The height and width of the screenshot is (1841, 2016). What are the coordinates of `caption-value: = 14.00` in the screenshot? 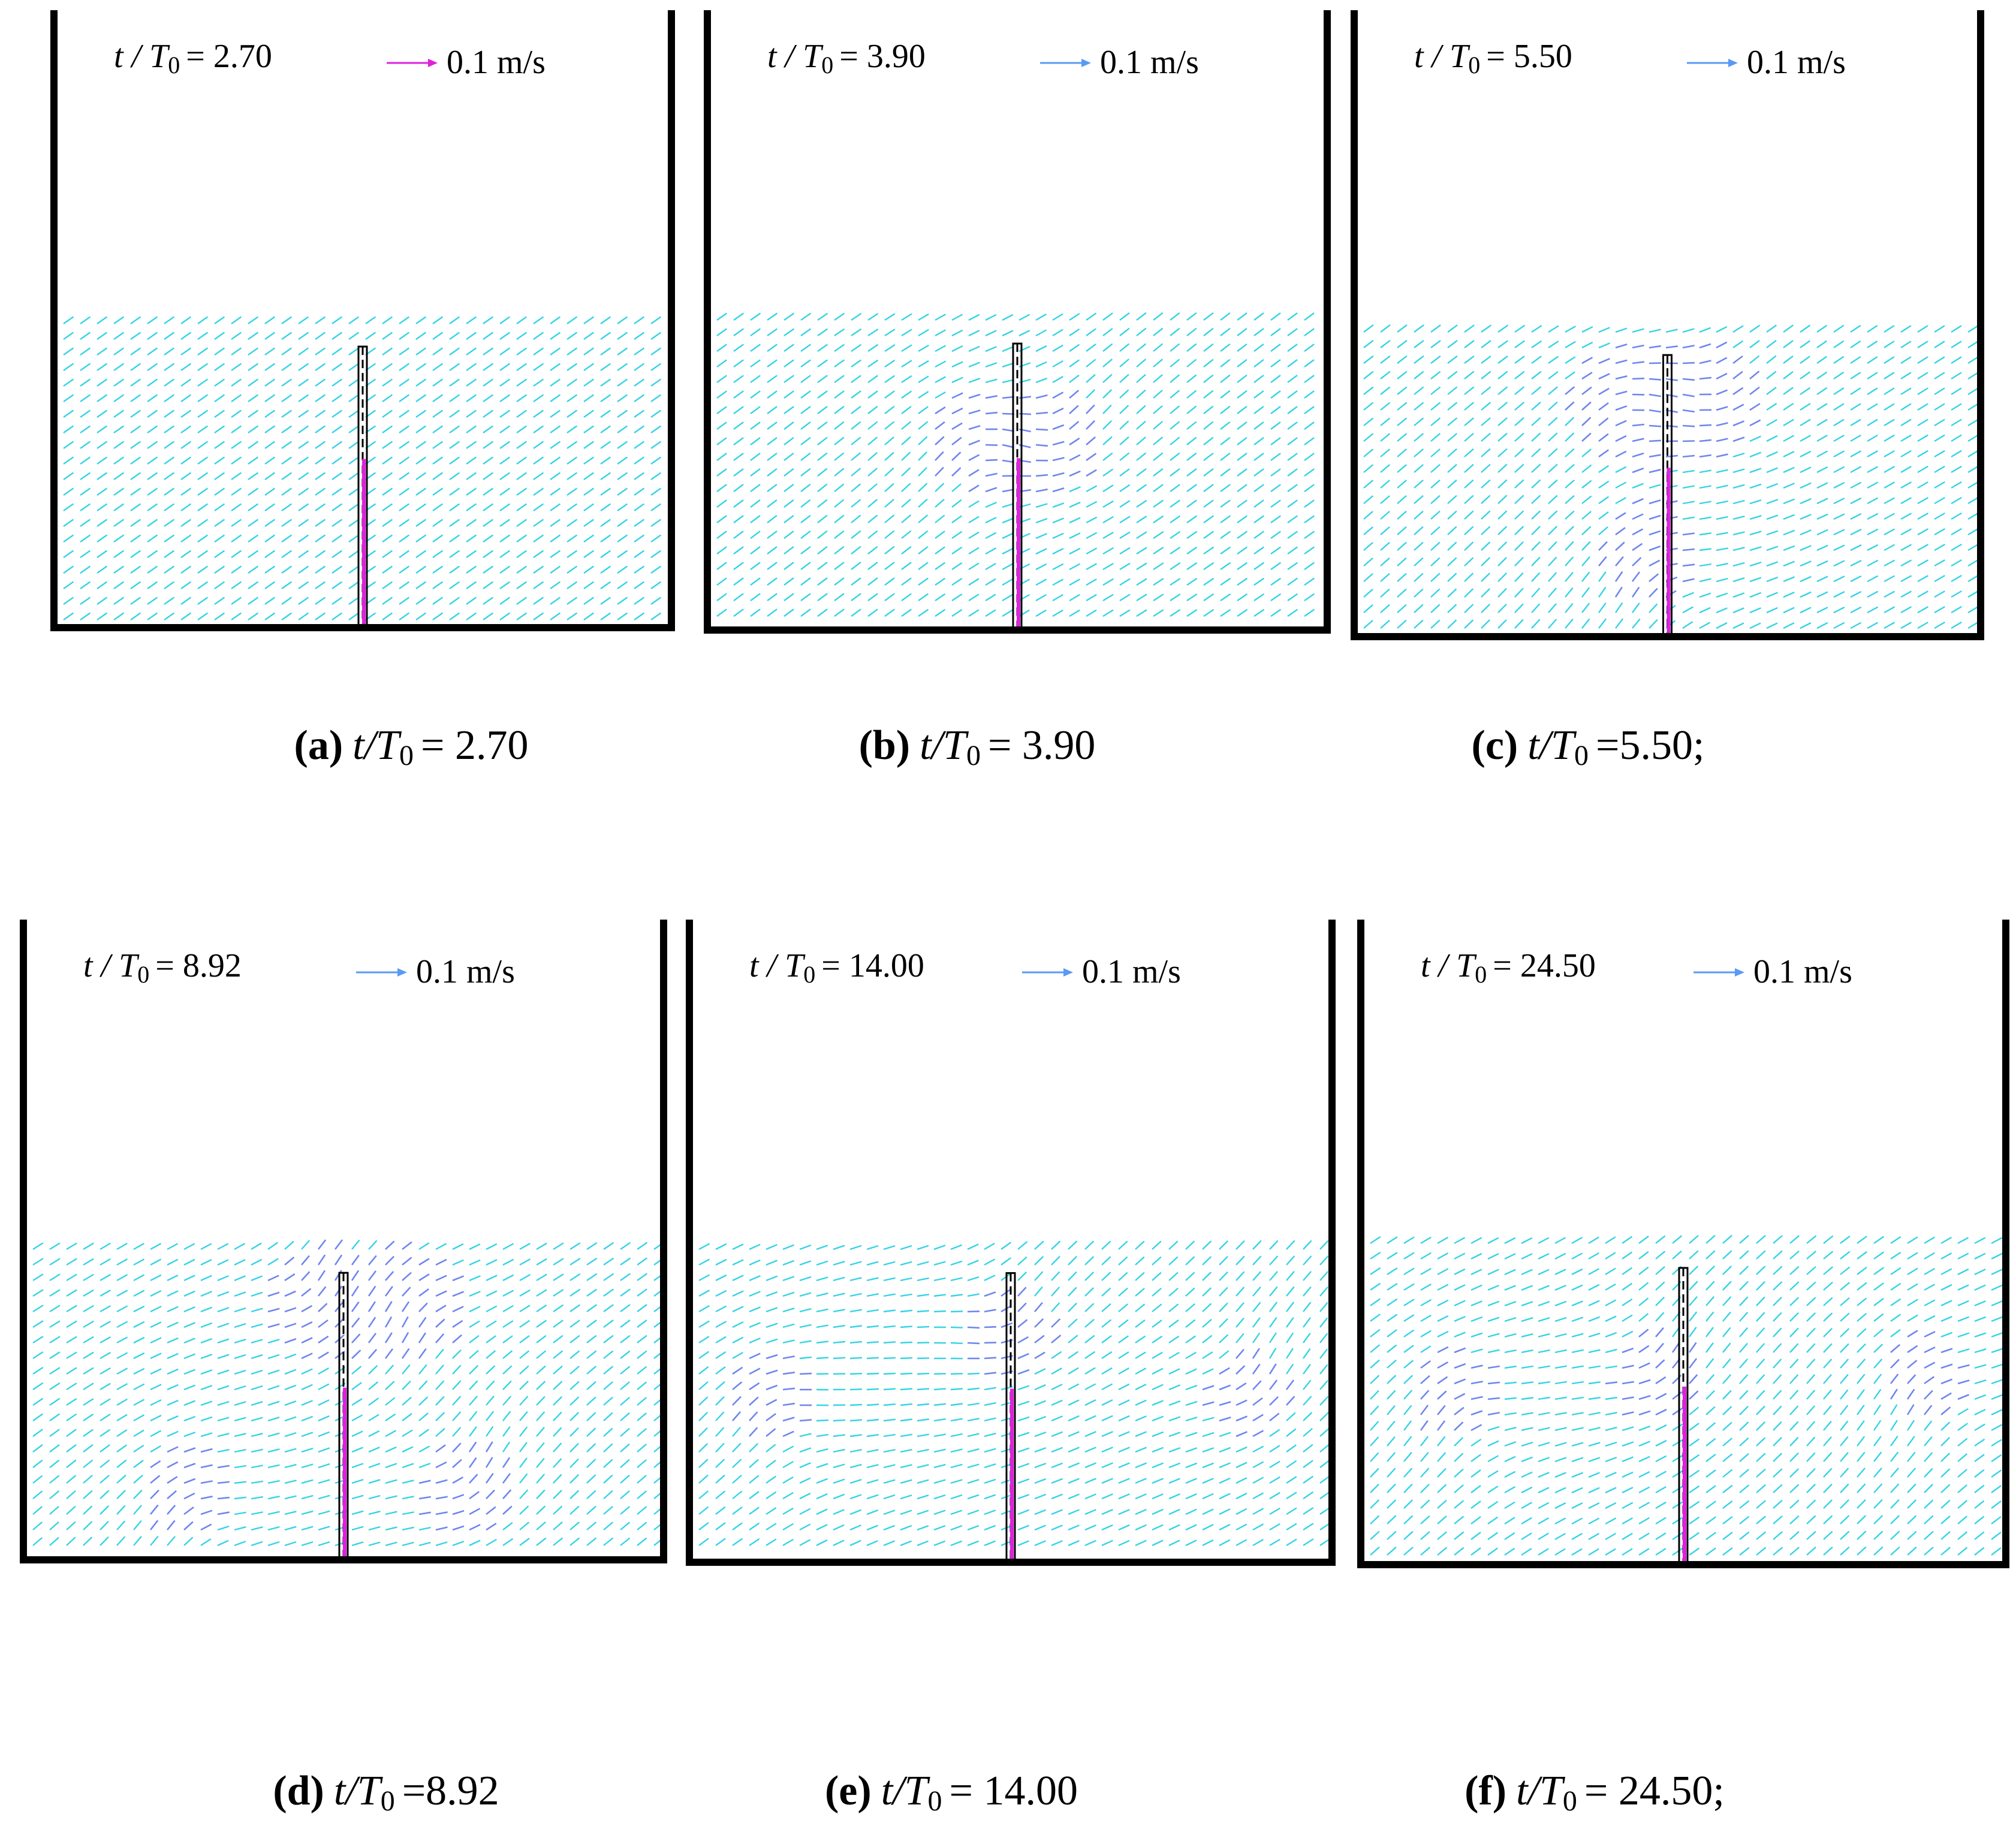 It's located at (1014, 1791).